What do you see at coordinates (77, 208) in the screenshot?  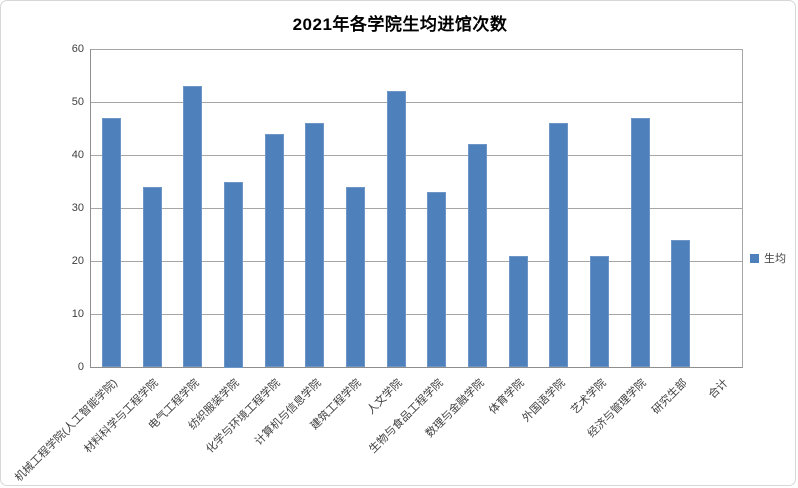 I see `y-axis-tick-label: 30` at bounding box center [77, 208].